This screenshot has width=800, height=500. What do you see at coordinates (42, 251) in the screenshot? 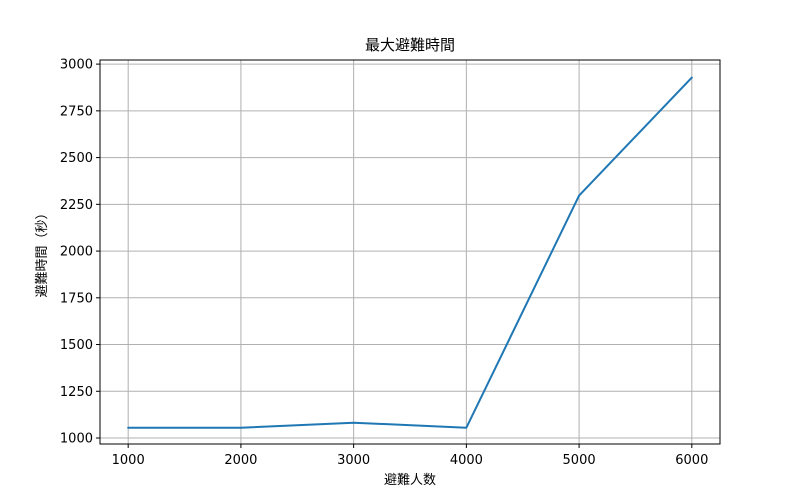
I see `y-axis-title: 避難時間（秒）` at bounding box center [42, 251].